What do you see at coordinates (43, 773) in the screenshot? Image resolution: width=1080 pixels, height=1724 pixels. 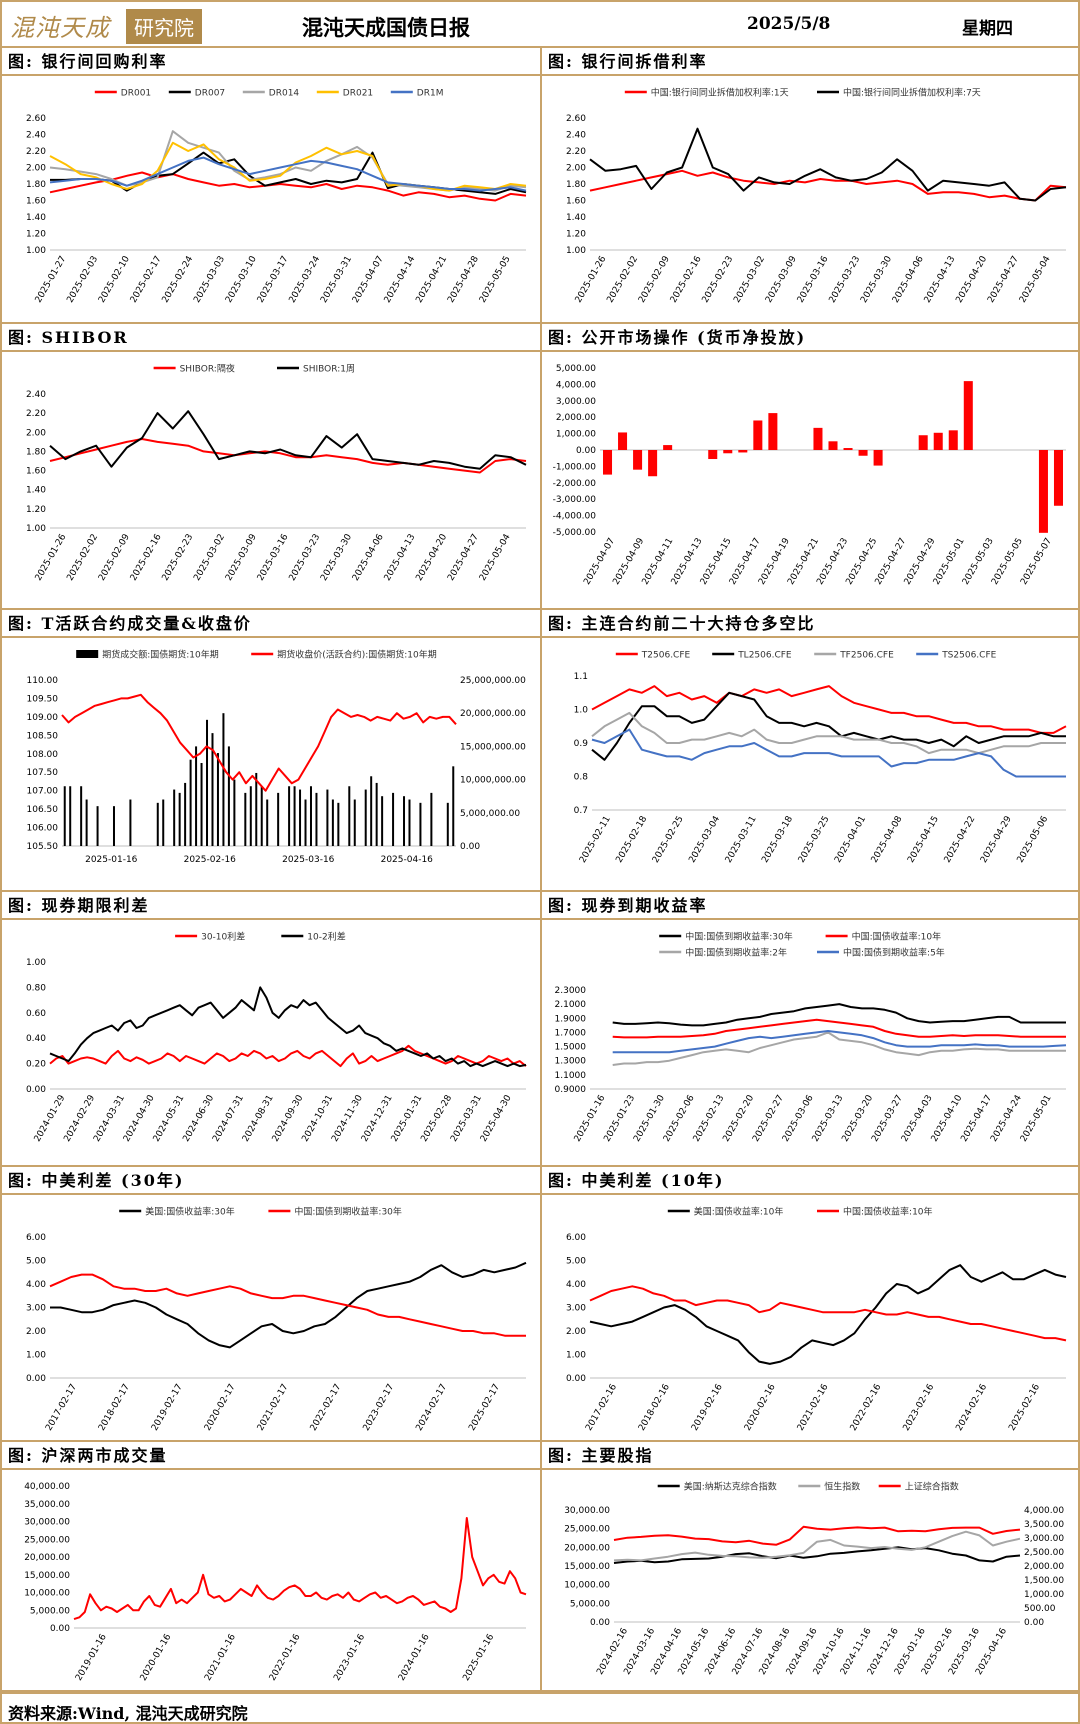 I see `y-tick-label: 107.50` at bounding box center [43, 773].